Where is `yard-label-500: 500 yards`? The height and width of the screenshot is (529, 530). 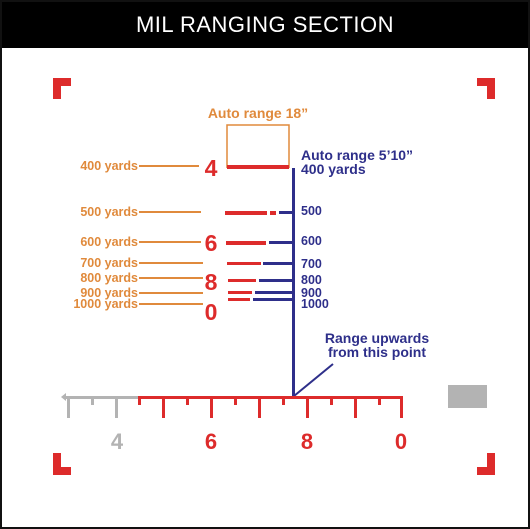 yard-label-500: 500 yards is located at coordinates (109, 212).